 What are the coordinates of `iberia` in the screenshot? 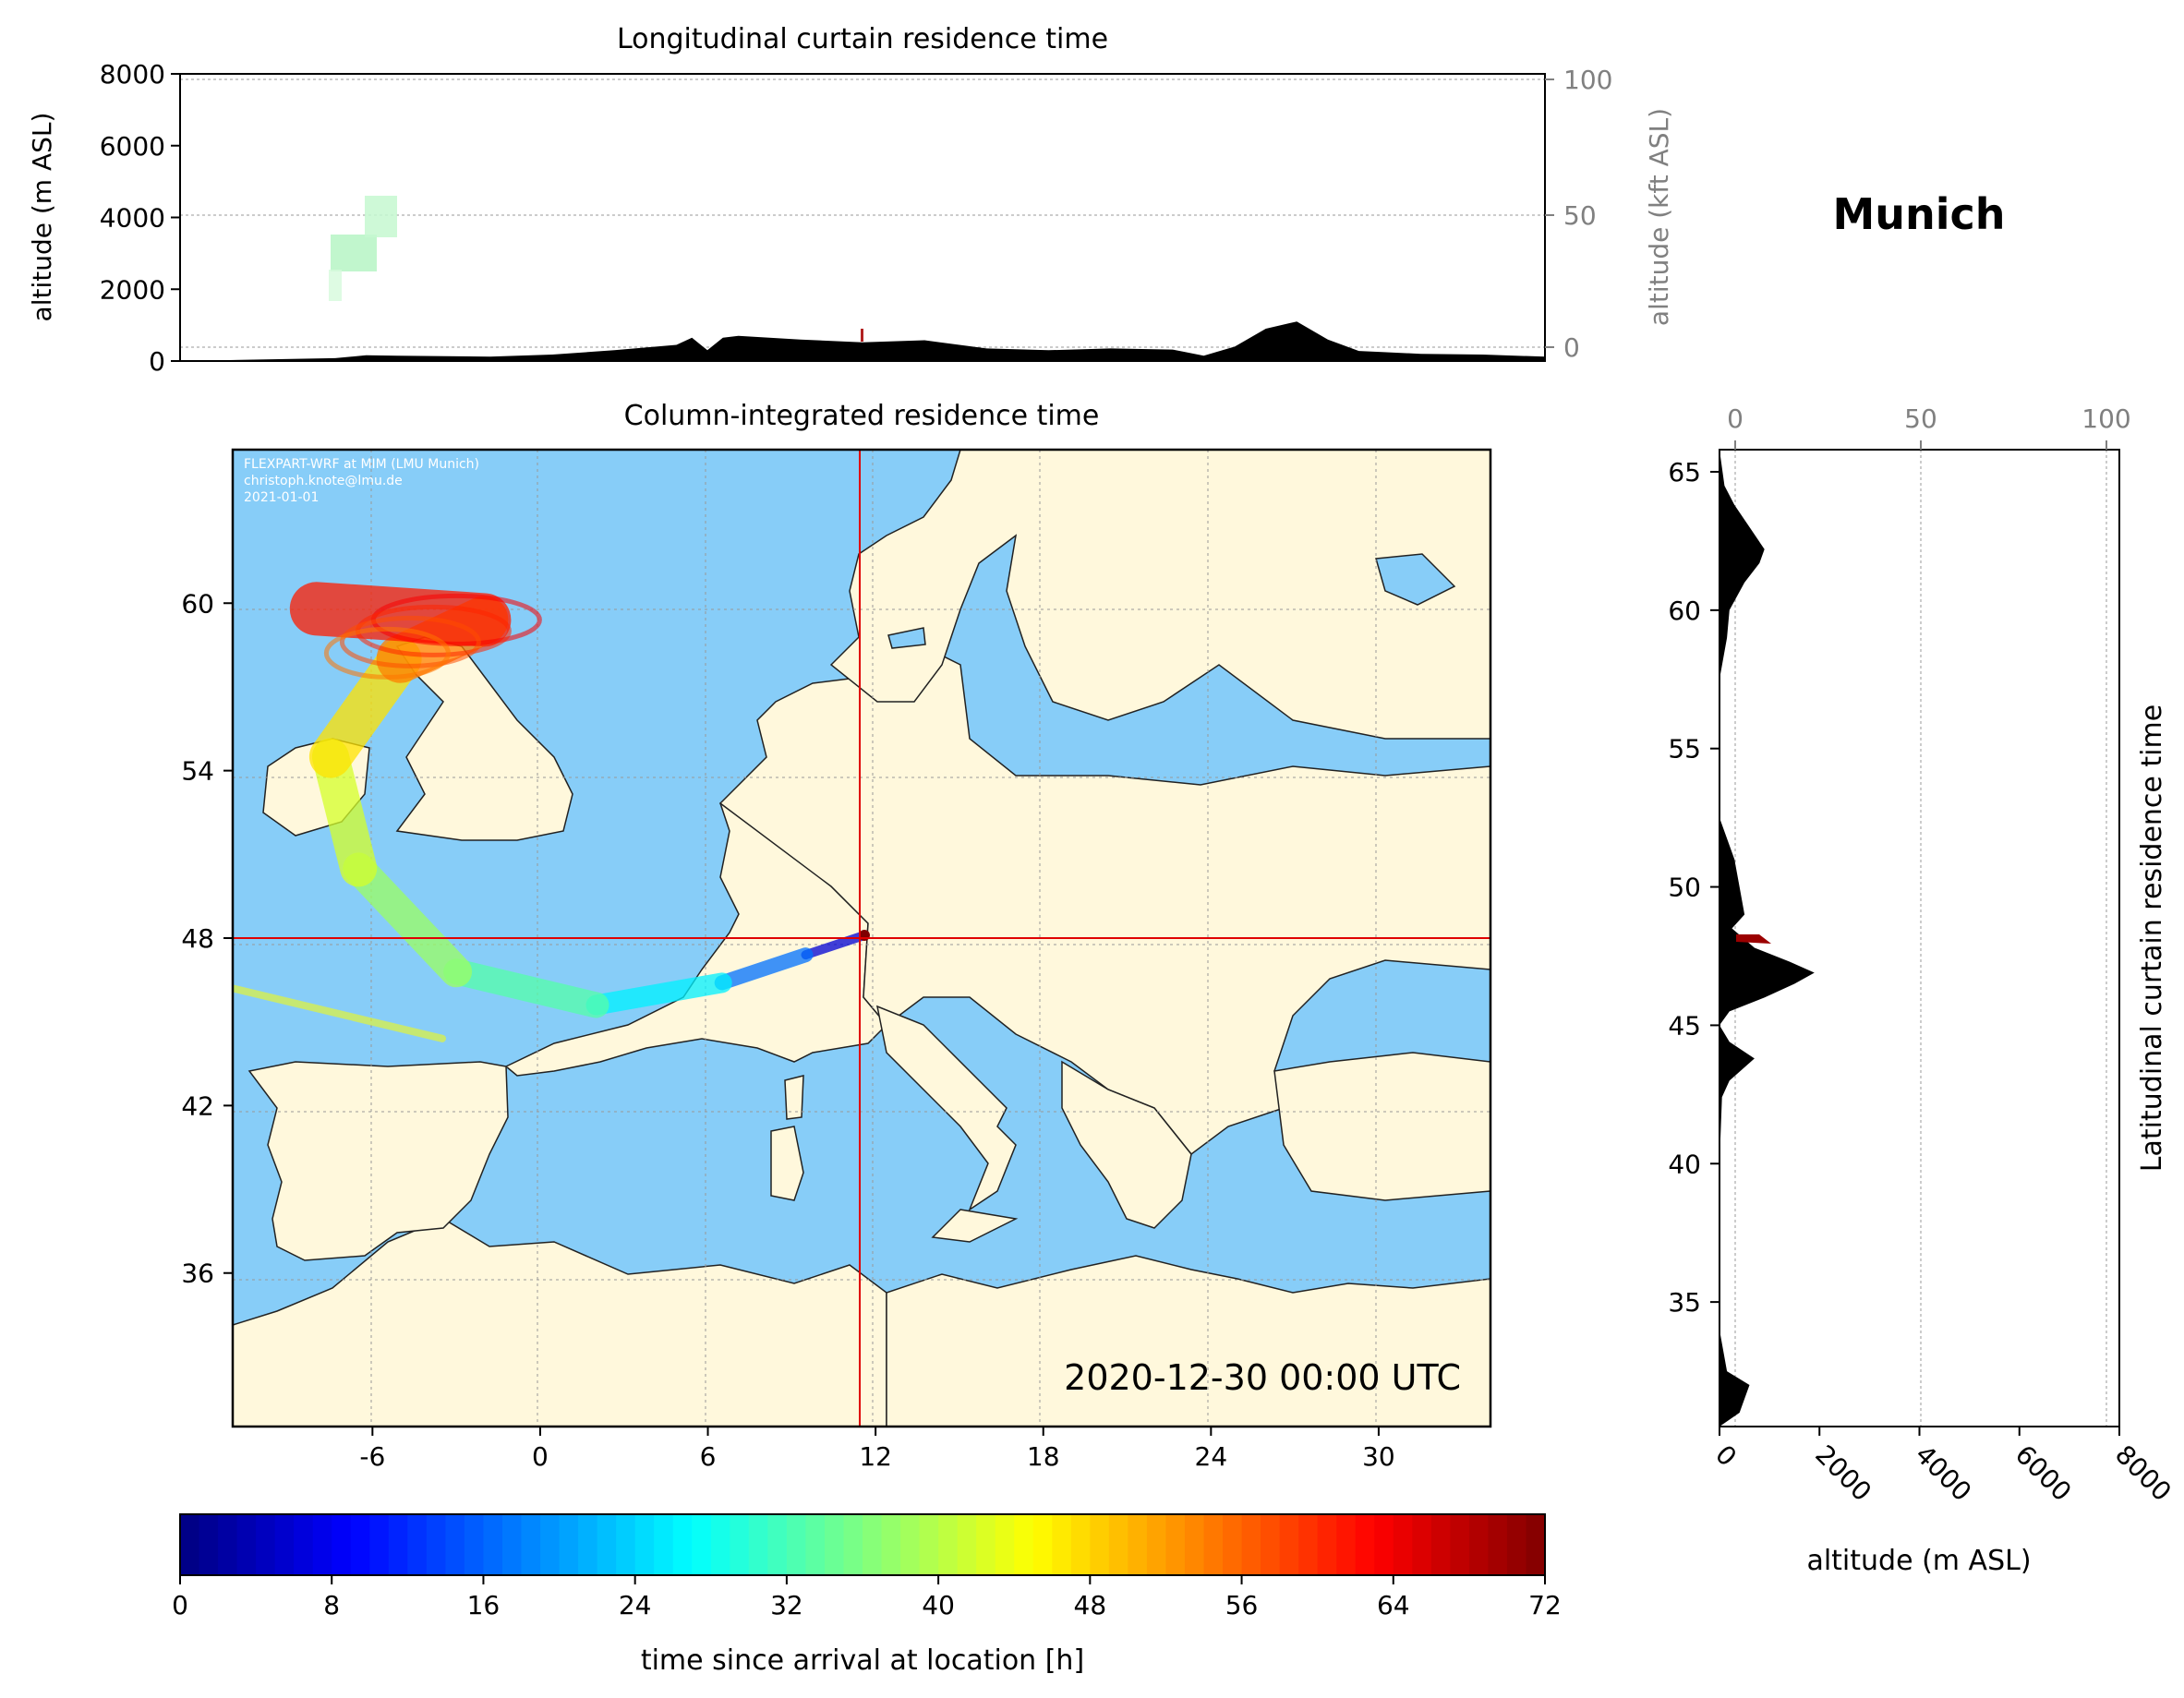 It's located at (378, 1161).